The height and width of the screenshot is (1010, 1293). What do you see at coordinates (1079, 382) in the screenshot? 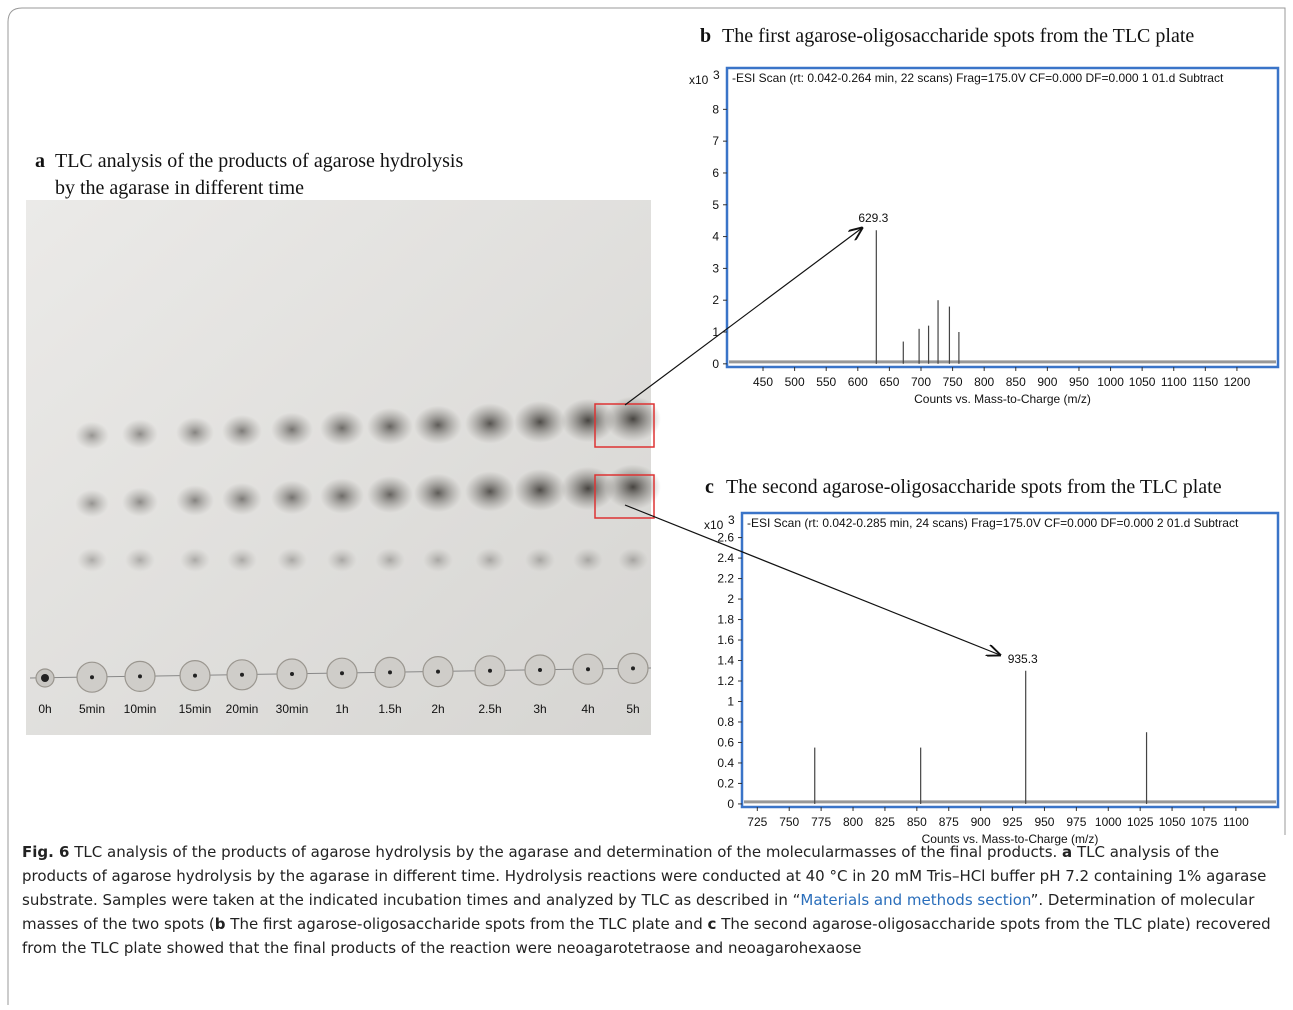
I see `x-tick-label: 950` at bounding box center [1079, 382].